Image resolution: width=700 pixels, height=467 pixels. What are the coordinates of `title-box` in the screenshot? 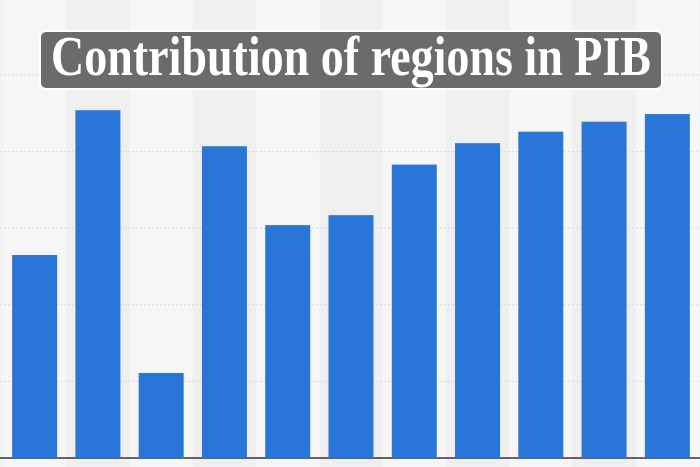 It's located at (351, 60).